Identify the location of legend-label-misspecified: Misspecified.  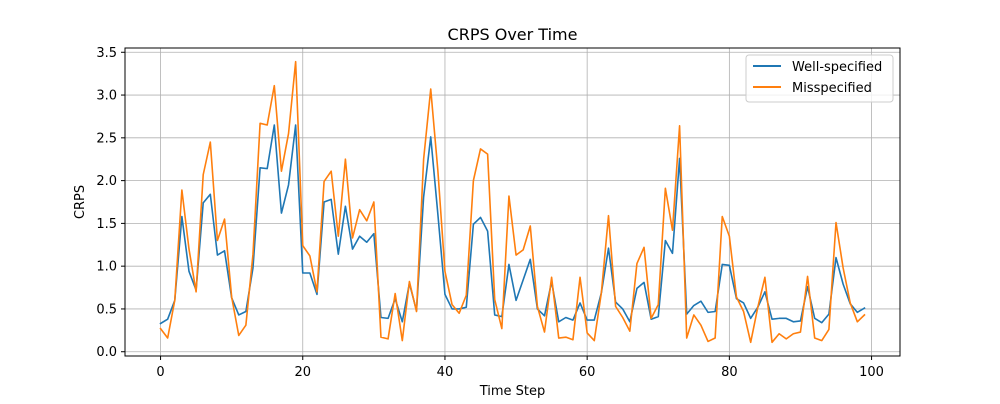
(832, 88).